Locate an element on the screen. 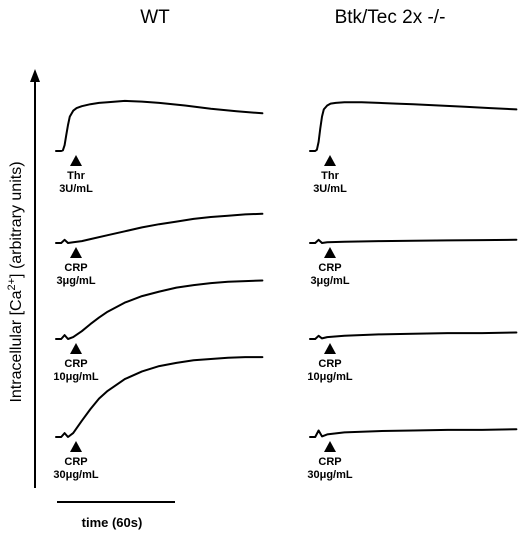 This screenshot has height=533, width=520. y-axis-label: Intracellular [Ca2+] (arbitrary units) is located at coordinates (15, 281).